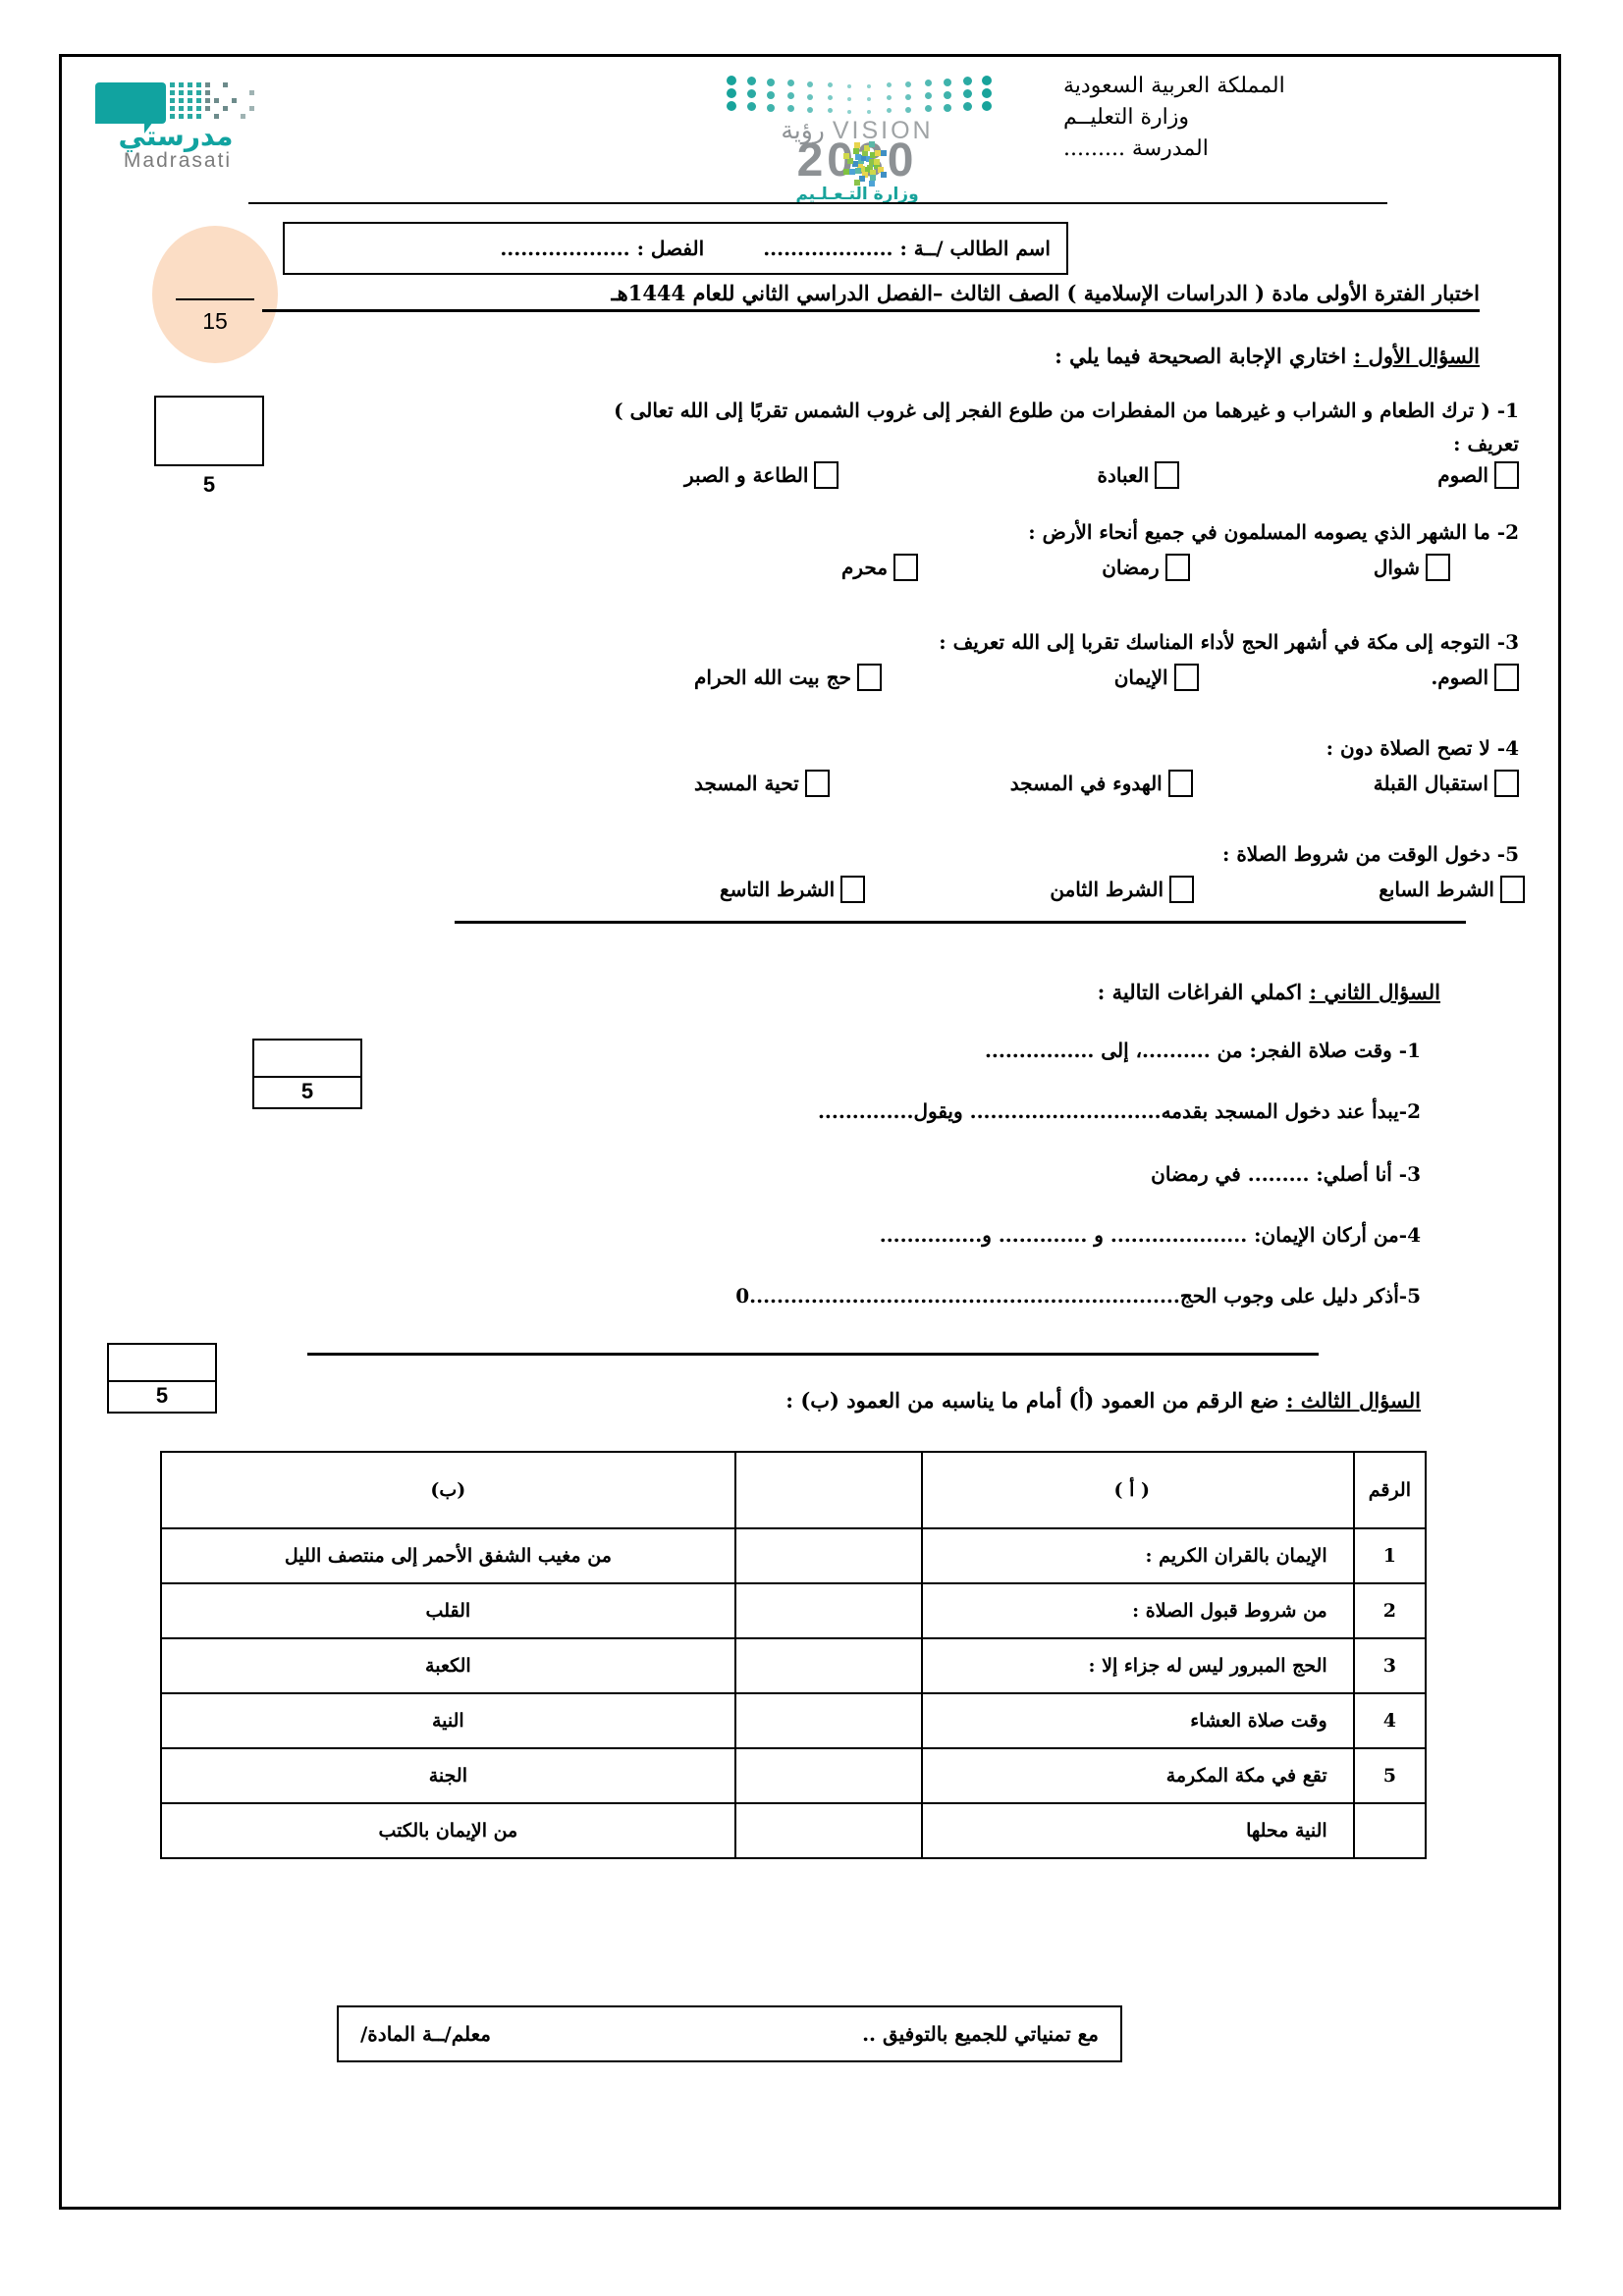  What do you see at coordinates (1286, 1174) in the screenshot?
I see `question2-item-3: 3- أنا أصلي: ......... في رمضان` at bounding box center [1286, 1174].